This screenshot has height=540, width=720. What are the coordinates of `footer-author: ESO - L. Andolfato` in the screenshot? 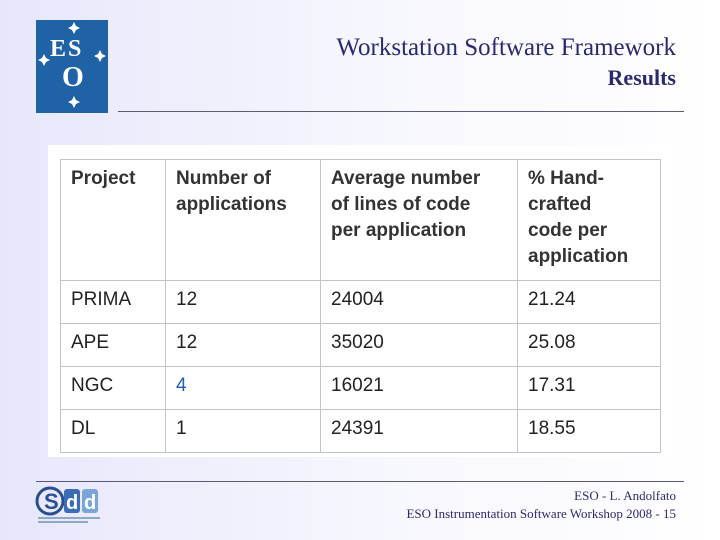 It's located at (625, 495).